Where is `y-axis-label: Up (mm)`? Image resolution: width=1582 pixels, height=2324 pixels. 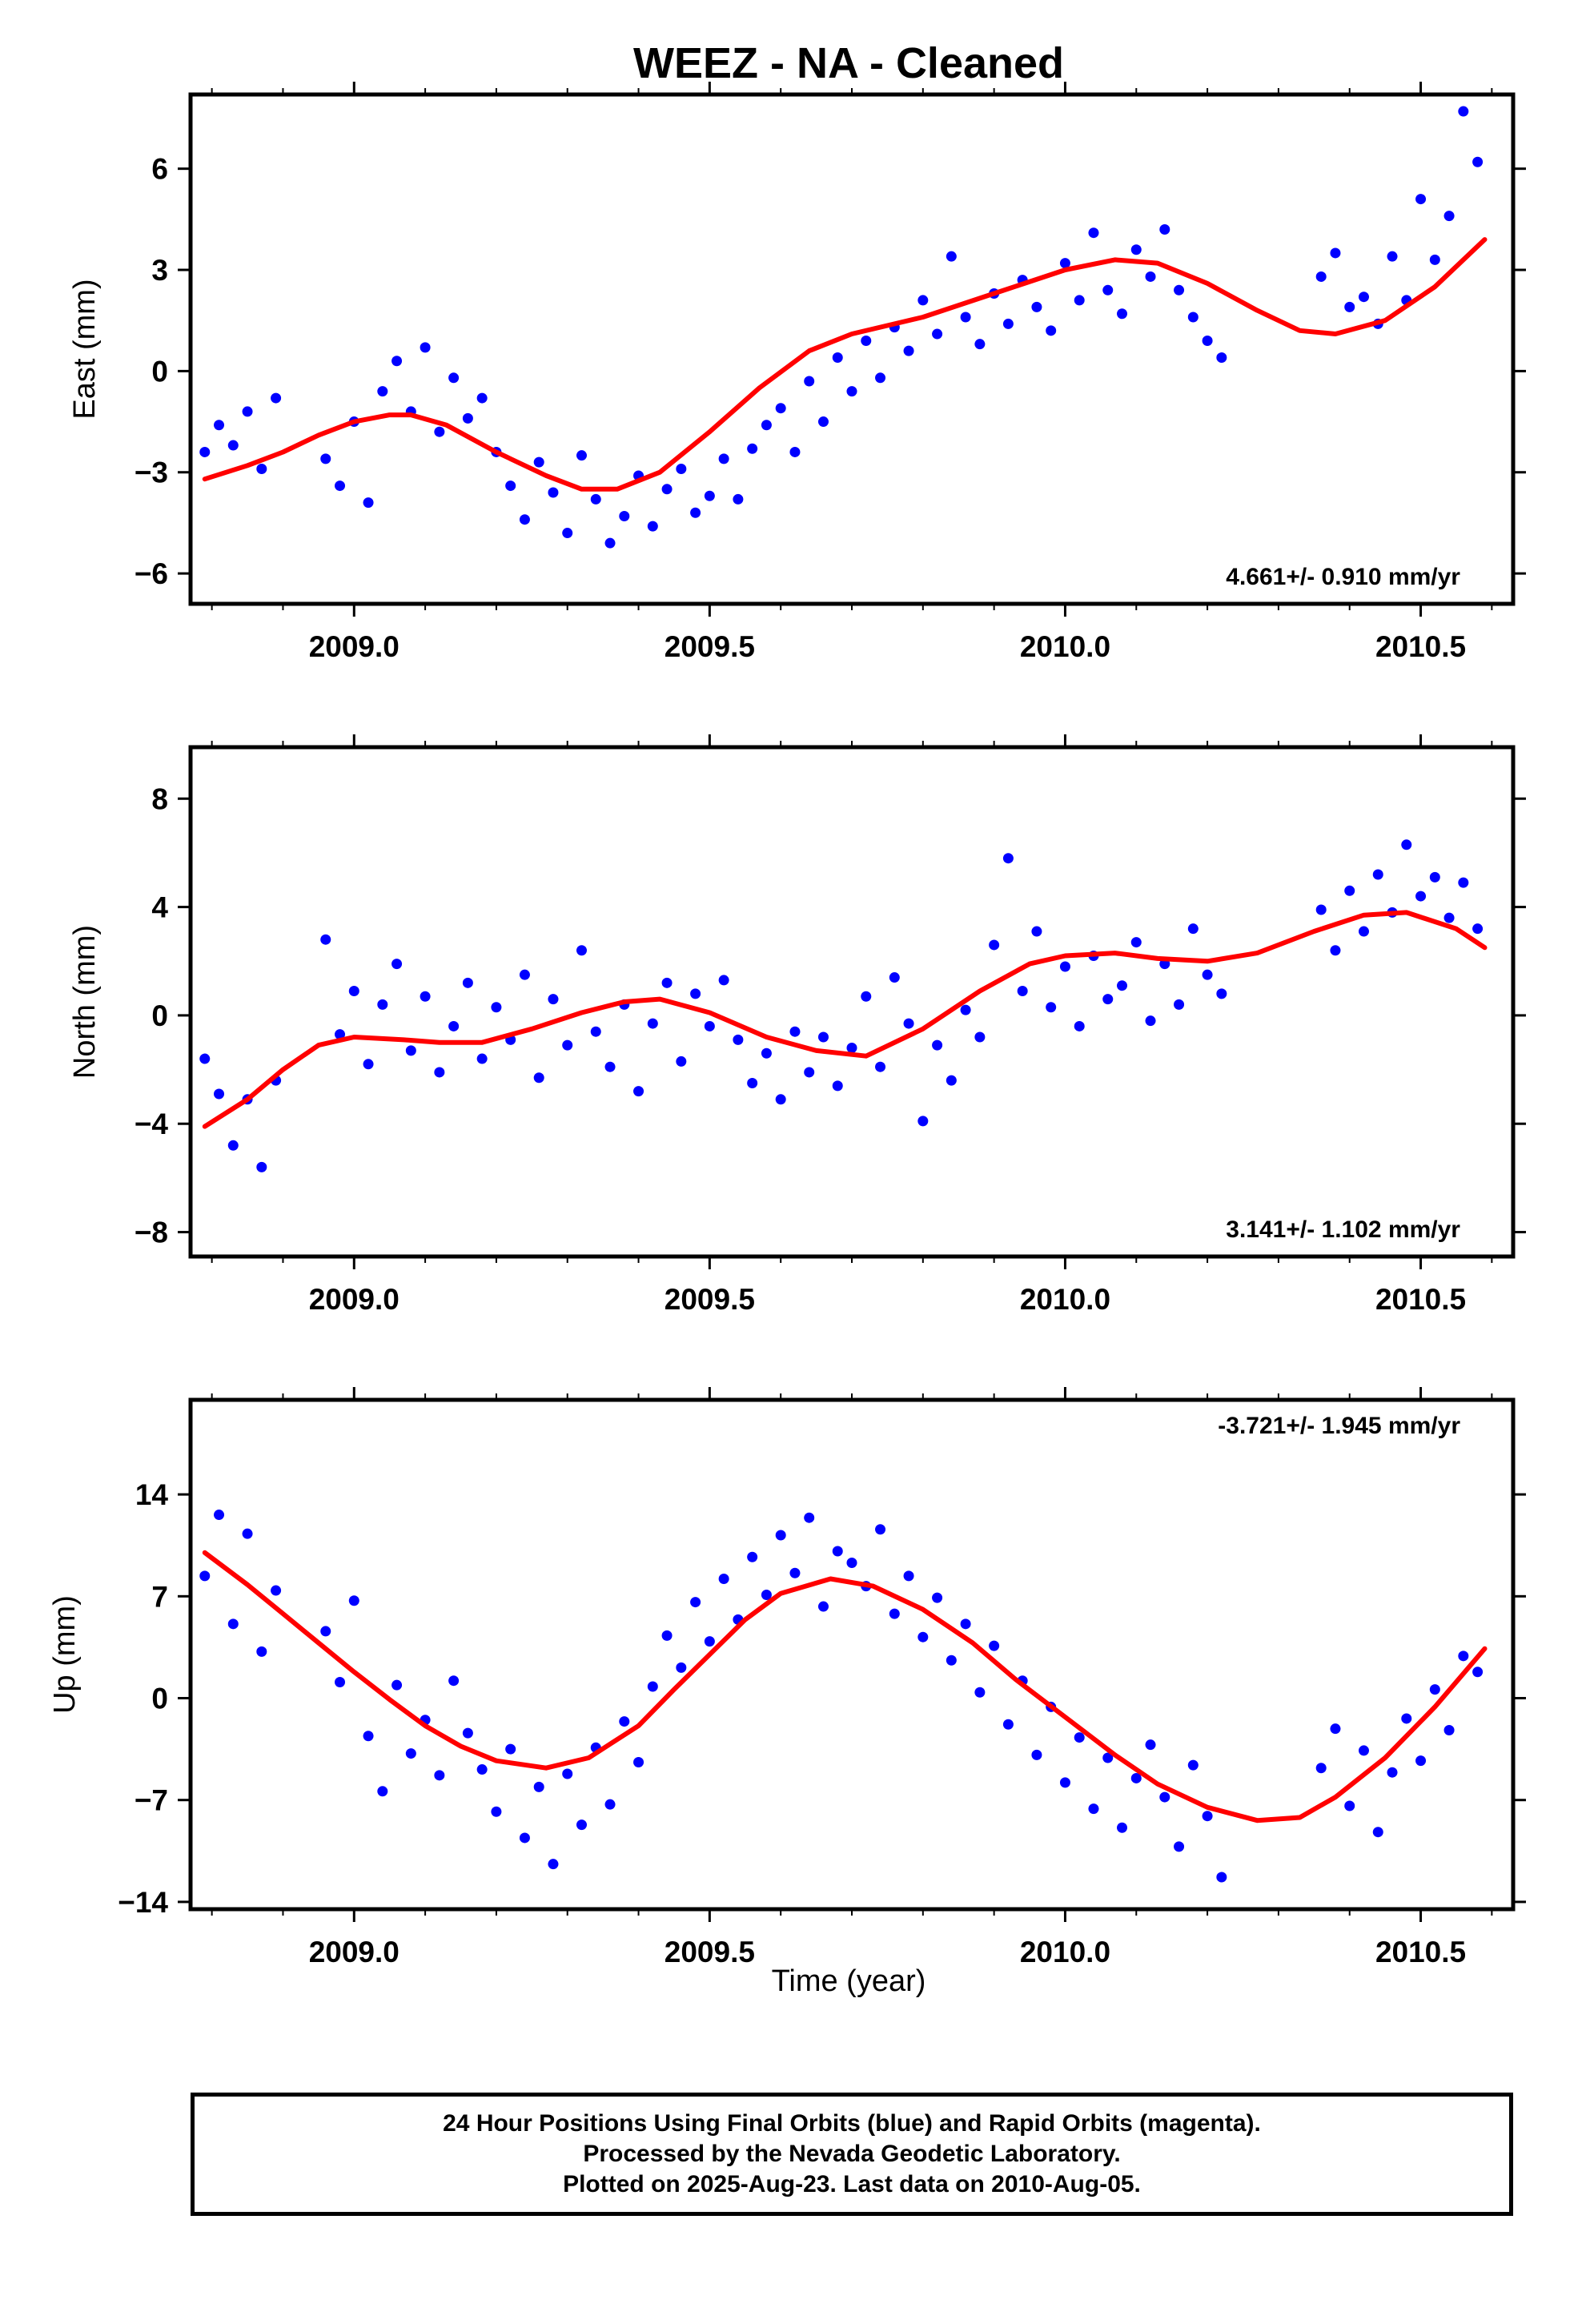
y-axis-label: Up (mm) is located at coordinates (65, 1655).